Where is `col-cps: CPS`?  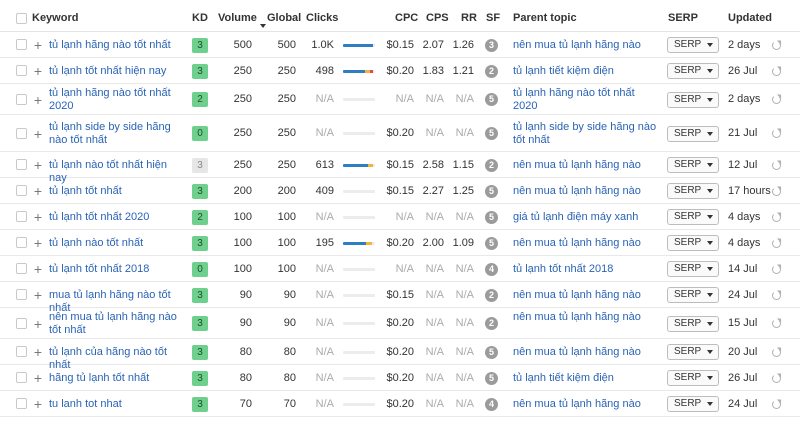 col-cps: CPS is located at coordinates (437, 18).